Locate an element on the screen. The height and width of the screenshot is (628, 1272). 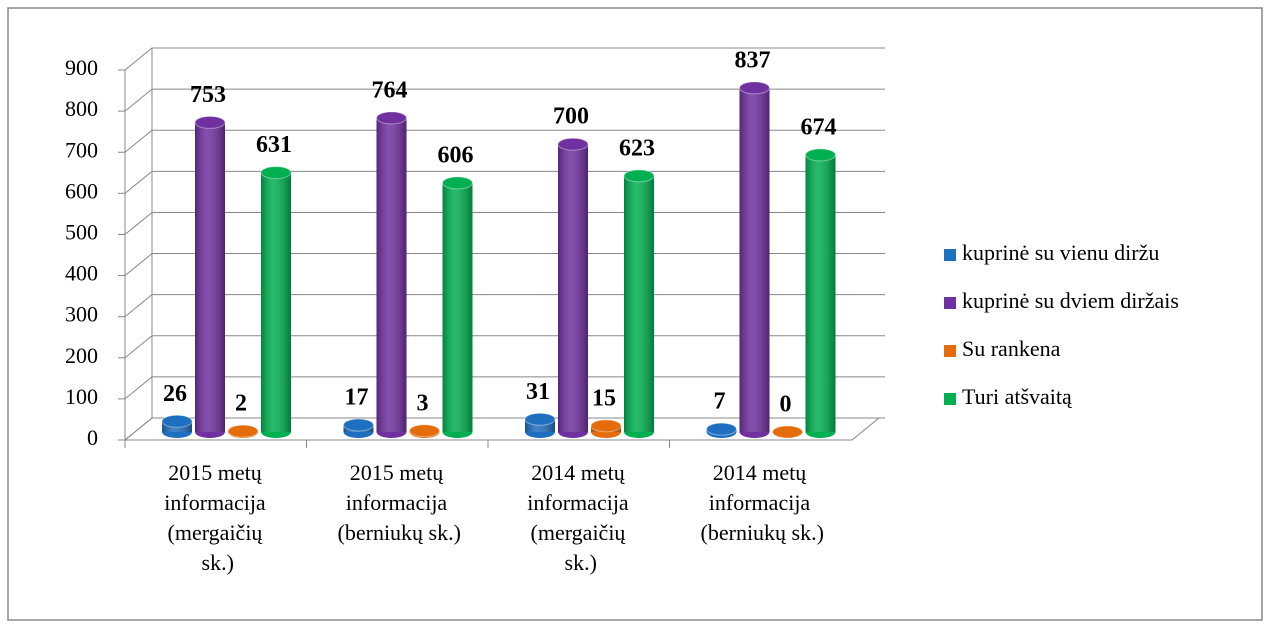
y-tick-label: 600 is located at coordinates (81, 190).